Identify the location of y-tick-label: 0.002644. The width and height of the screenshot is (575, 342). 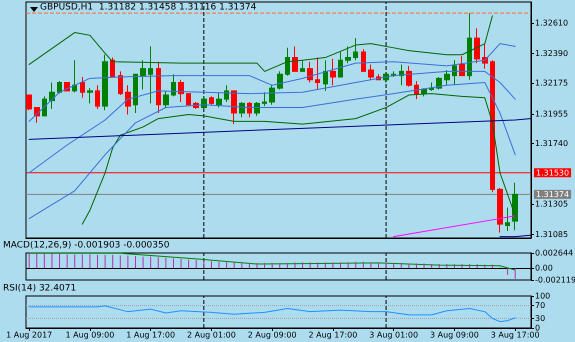
(554, 253).